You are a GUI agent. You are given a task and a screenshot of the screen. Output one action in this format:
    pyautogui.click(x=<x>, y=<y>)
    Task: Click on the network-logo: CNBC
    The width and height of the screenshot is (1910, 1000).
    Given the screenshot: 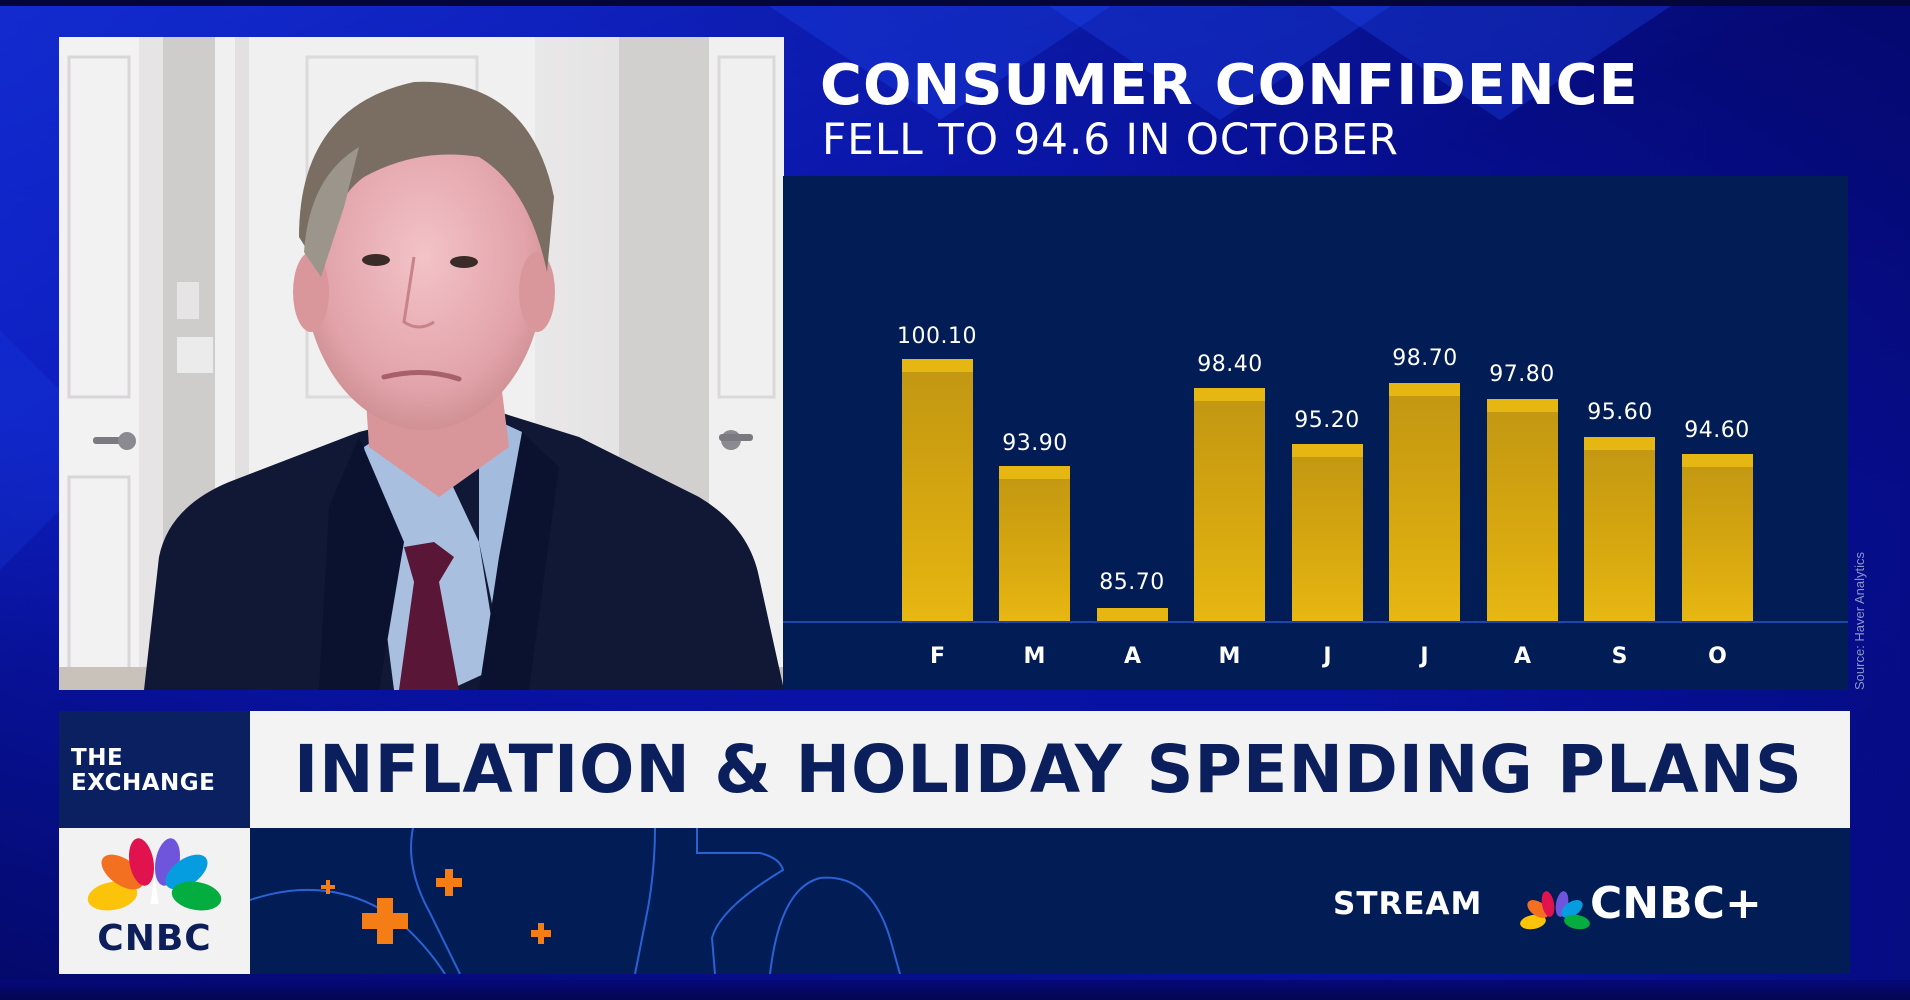 What is the action you would take?
    pyautogui.click(x=154, y=901)
    